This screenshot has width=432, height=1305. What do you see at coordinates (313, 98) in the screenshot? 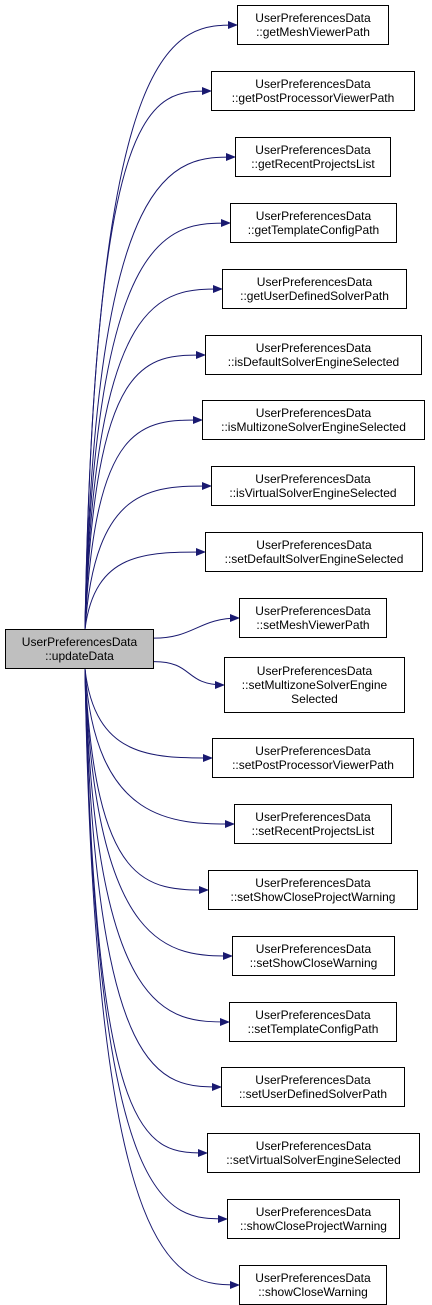
I see `node-label-line: ::getPostProcessorViewerPath` at bounding box center [313, 98].